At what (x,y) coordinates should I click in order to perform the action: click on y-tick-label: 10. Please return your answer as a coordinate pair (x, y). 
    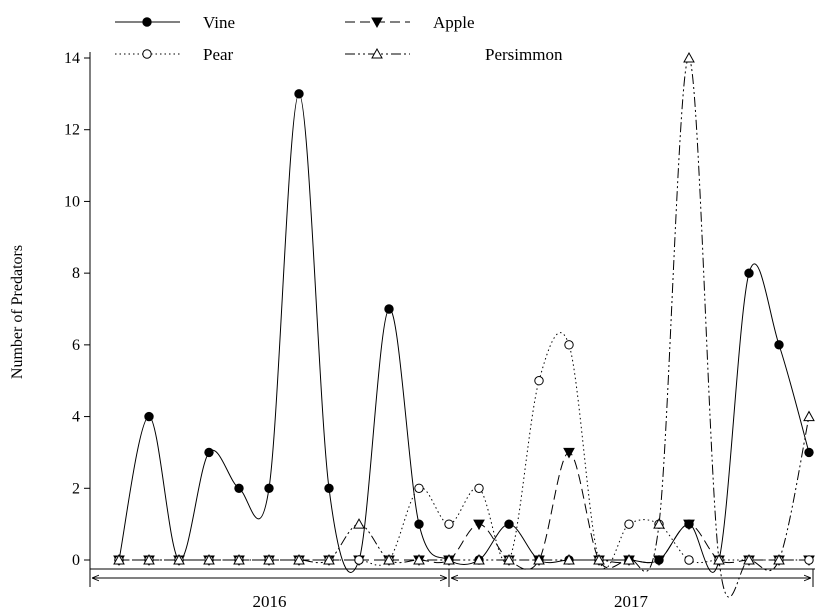
    Looking at the image, I should click on (72, 201).